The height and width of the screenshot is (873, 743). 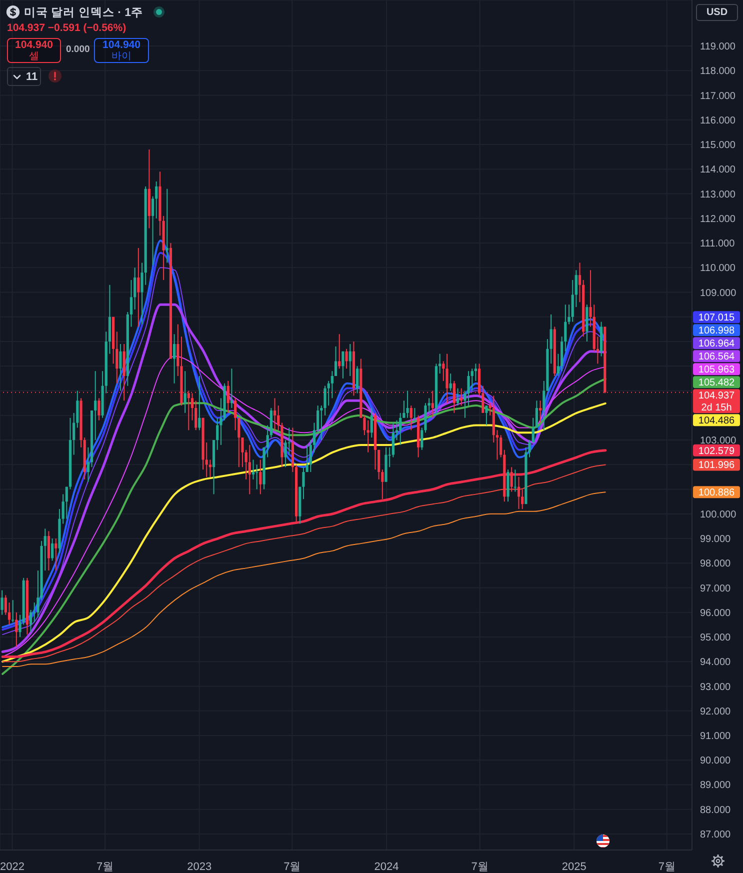 I want to click on text: 106.964, so click(x=717, y=344).